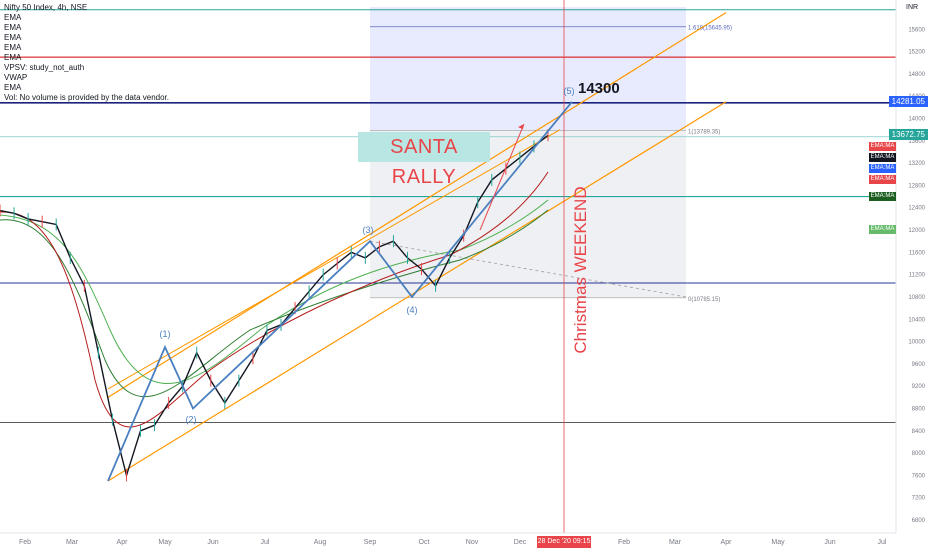 The height and width of the screenshot is (555, 932). Describe the element at coordinates (191, 419) in the screenshot. I see `wave-label: (2)` at that location.